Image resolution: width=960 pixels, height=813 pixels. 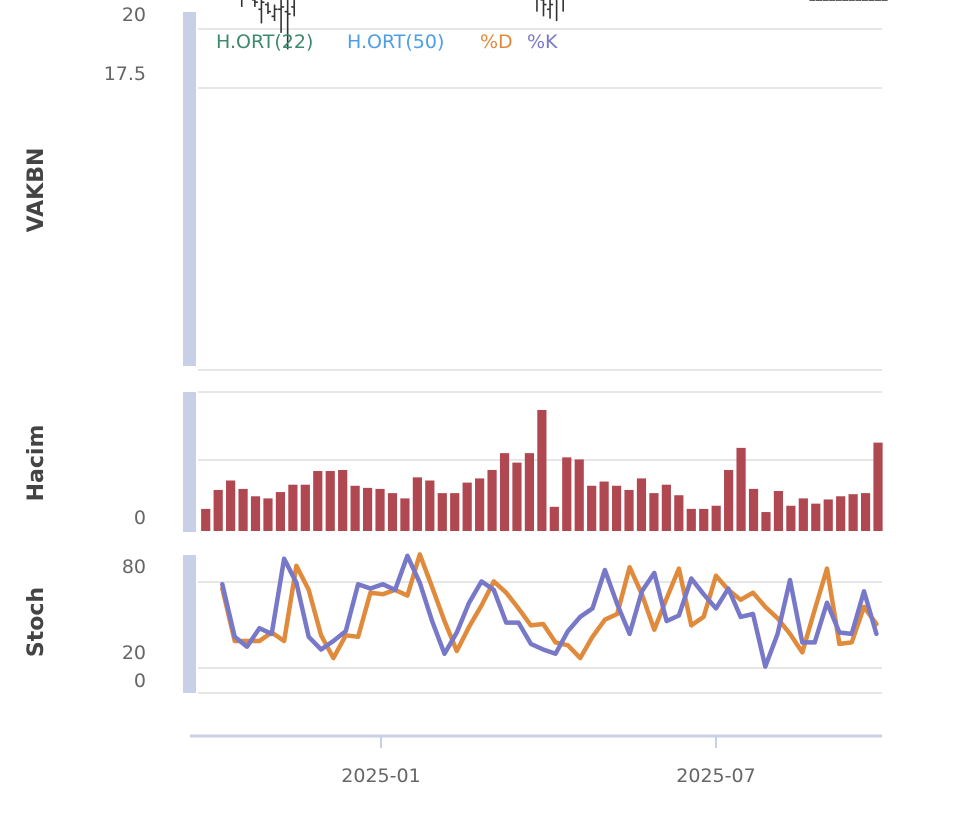 I want to click on x-tick-label: 2025-01, so click(x=380, y=776).